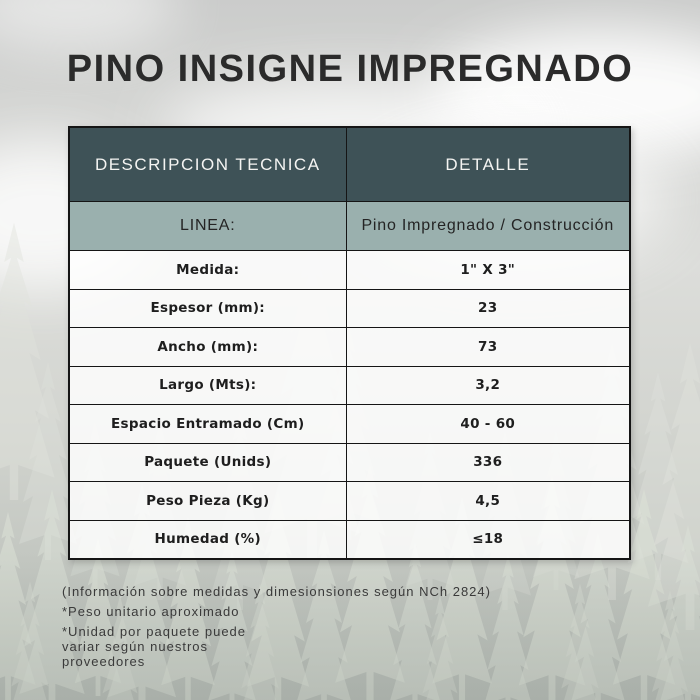 The width and height of the screenshot is (700, 700). Describe the element at coordinates (488, 347) in the screenshot. I see `row-value: 73` at that location.